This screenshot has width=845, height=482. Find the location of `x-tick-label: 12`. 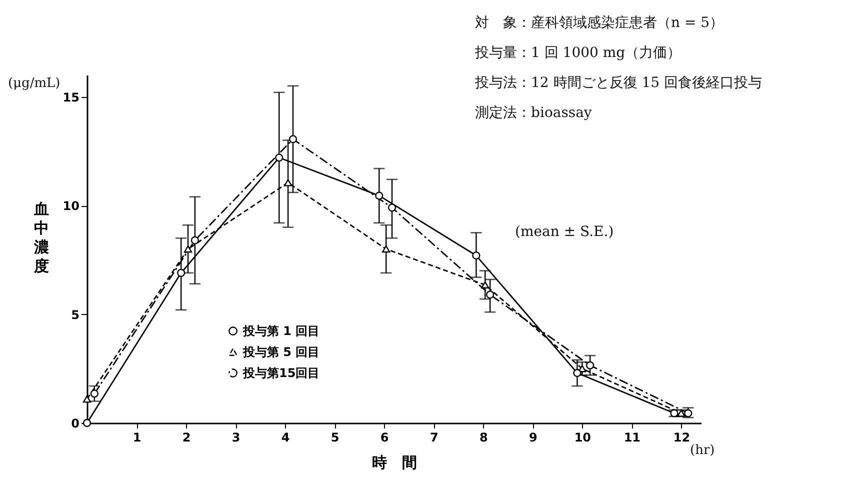

x-tick-label: 12 is located at coordinates (681, 437).